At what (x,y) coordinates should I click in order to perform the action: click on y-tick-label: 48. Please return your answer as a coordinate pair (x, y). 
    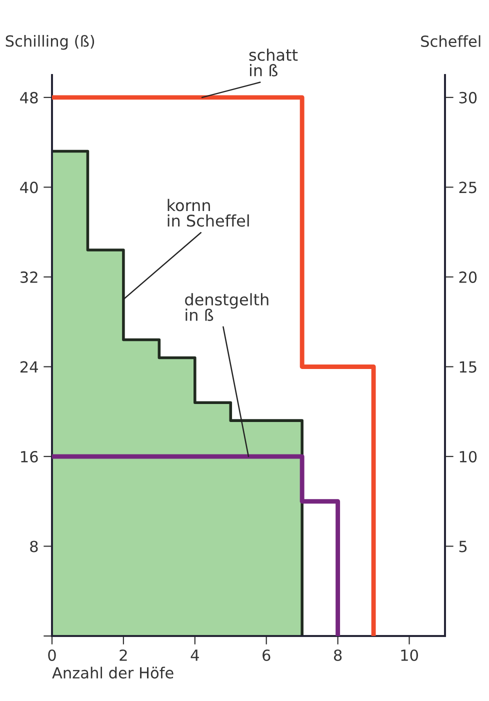
    Looking at the image, I should click on (29, 98).